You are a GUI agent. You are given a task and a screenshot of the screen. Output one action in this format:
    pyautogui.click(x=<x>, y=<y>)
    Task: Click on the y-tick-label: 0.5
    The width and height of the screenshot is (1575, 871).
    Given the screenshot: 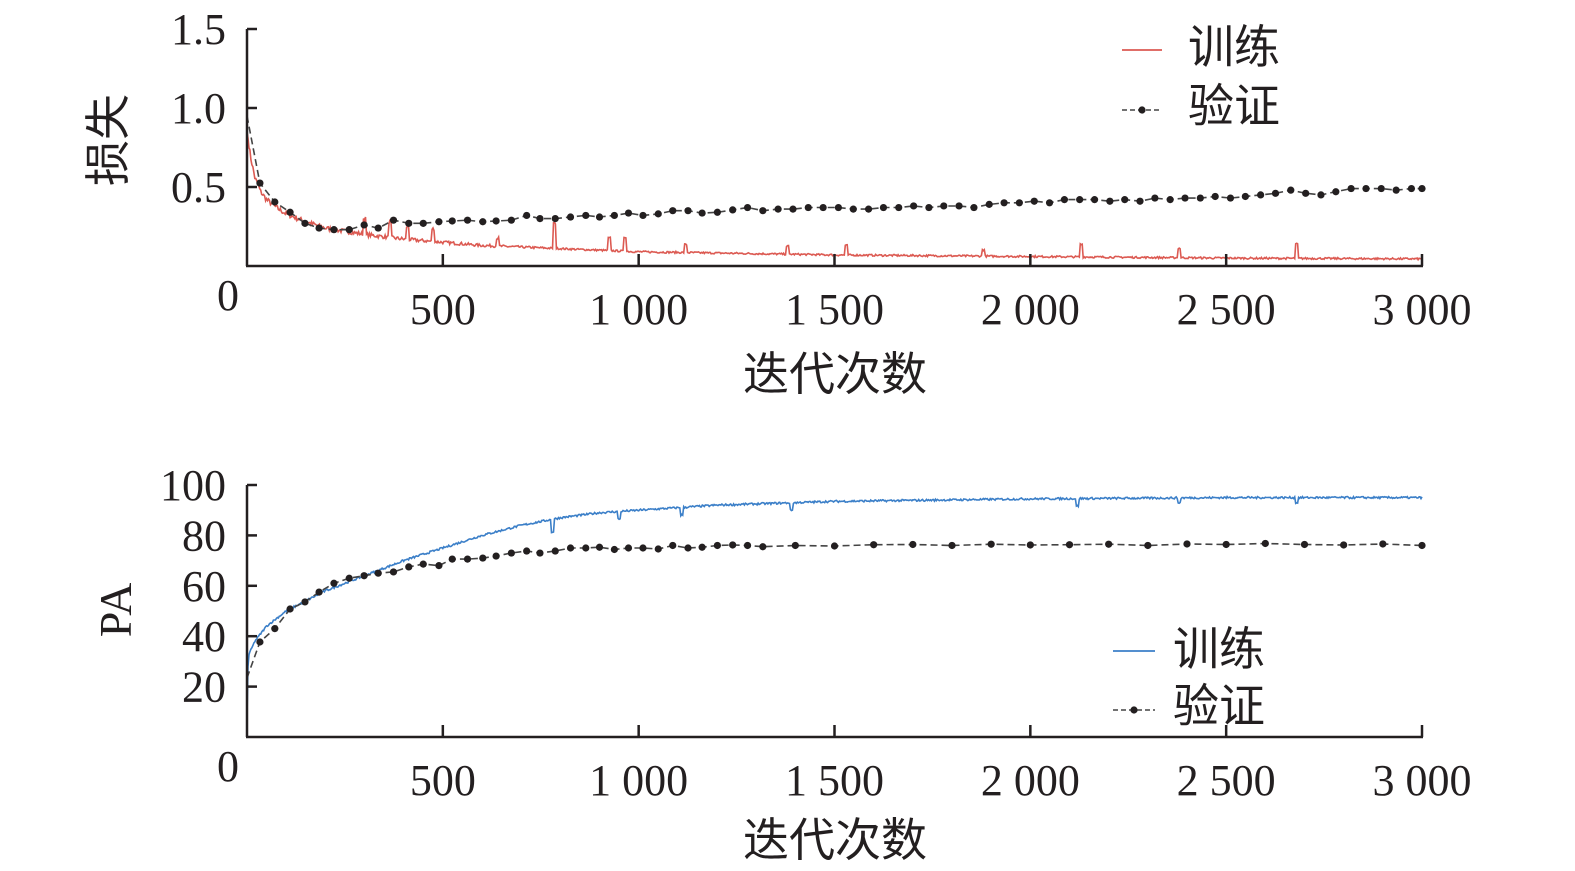 What is the action you would take?
    pyautogui.click(x=198, y=187)
    